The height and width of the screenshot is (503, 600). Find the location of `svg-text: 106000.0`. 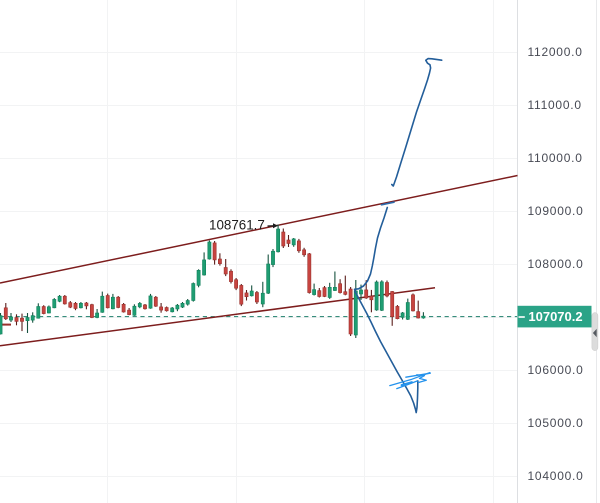

svg-text: 106000.0 is located at coordinates (556, 370).